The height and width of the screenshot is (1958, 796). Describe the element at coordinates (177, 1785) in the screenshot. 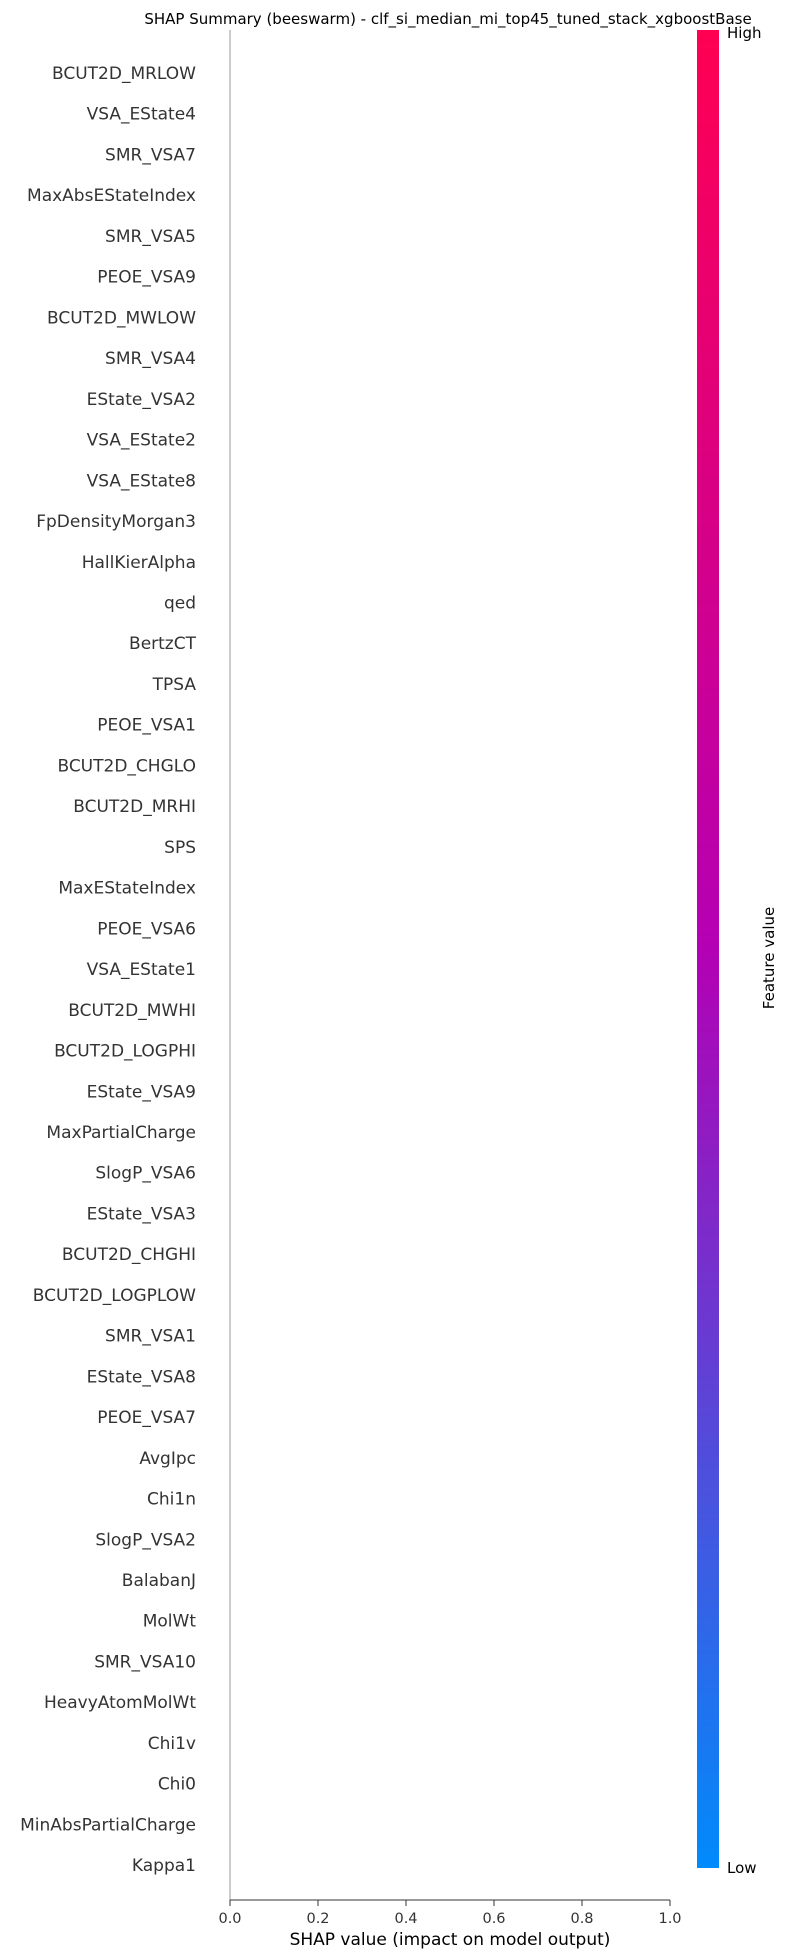

I see `feature-label: Chi0` at that location.